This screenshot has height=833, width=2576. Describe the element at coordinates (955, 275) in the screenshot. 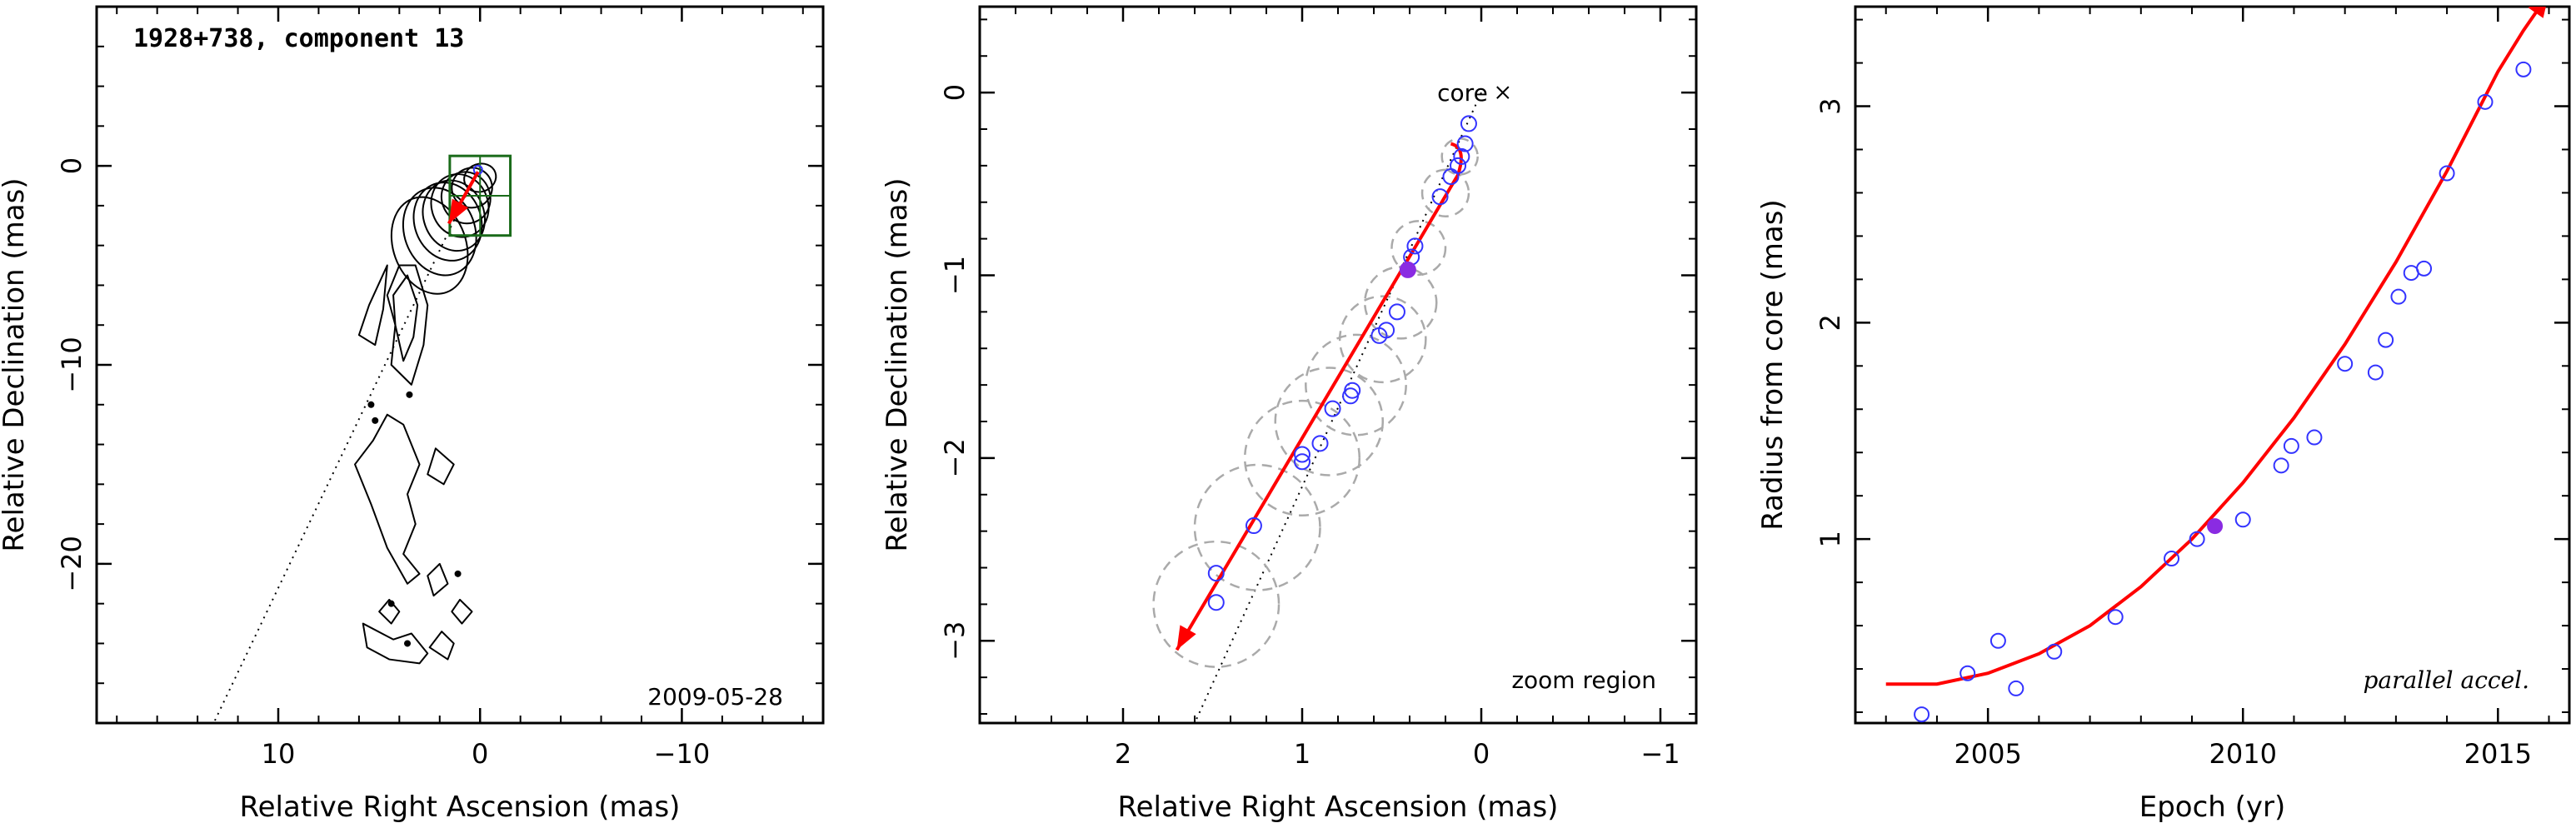

I see `y-tick-label: −1` at that location.